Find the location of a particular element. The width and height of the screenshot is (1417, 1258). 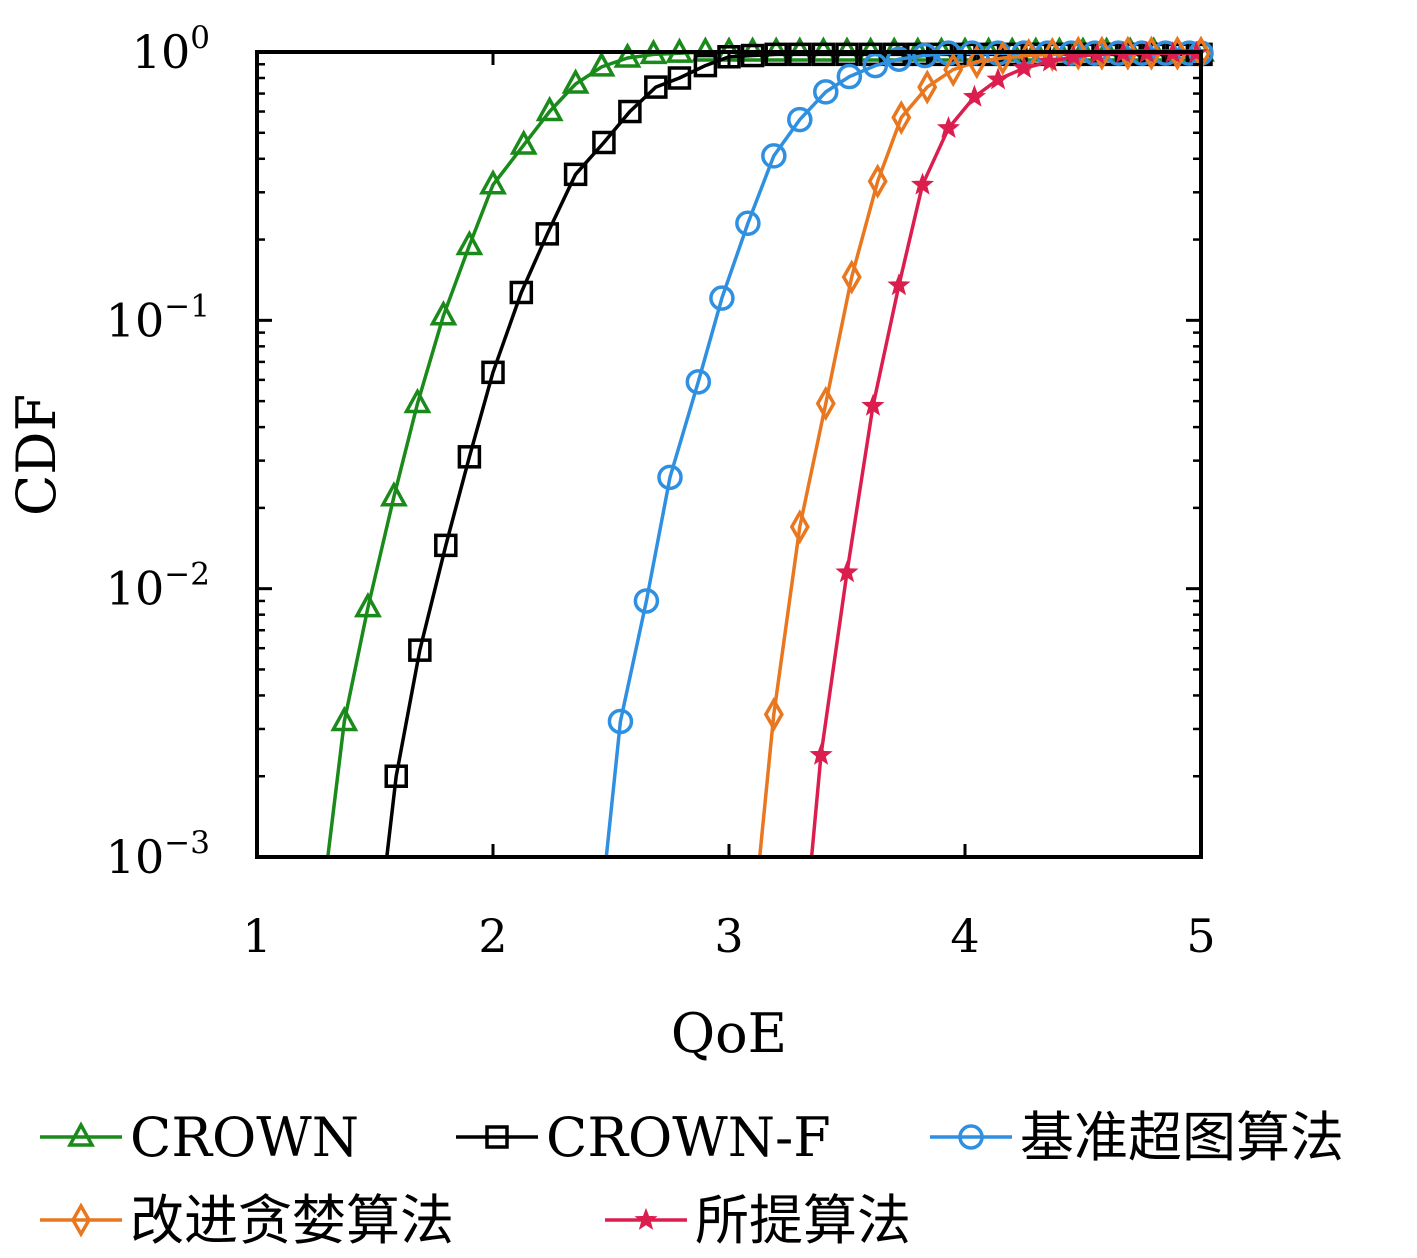

y-tick-exponent: 0 is located at coordinates (200, 38).